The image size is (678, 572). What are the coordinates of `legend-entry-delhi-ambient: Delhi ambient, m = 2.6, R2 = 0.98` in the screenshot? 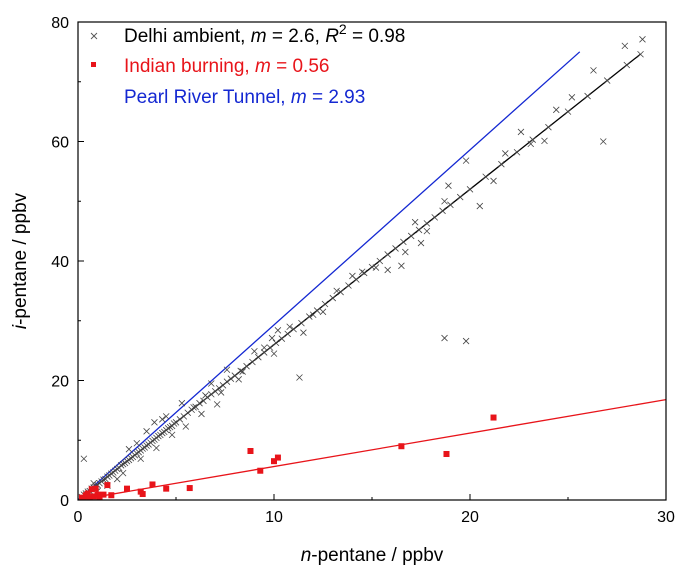 It's located at (247, 34).